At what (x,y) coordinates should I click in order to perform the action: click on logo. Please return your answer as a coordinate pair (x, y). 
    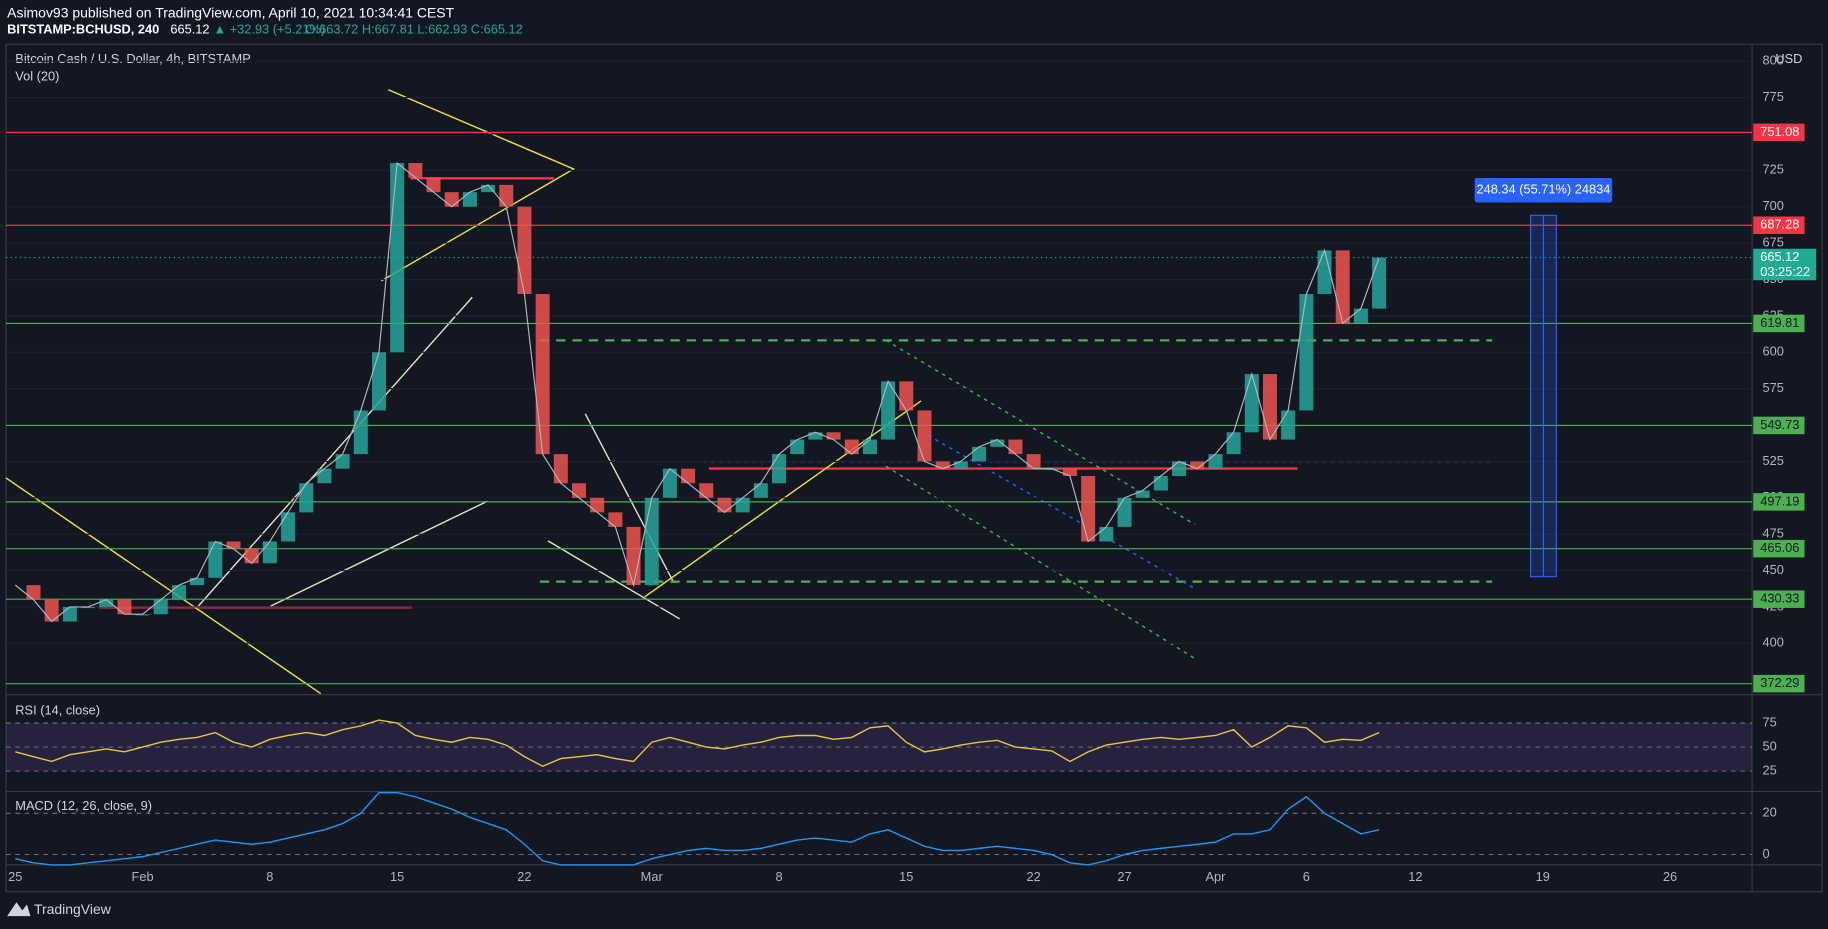
    Looking at the image, I should click on (19, 909).